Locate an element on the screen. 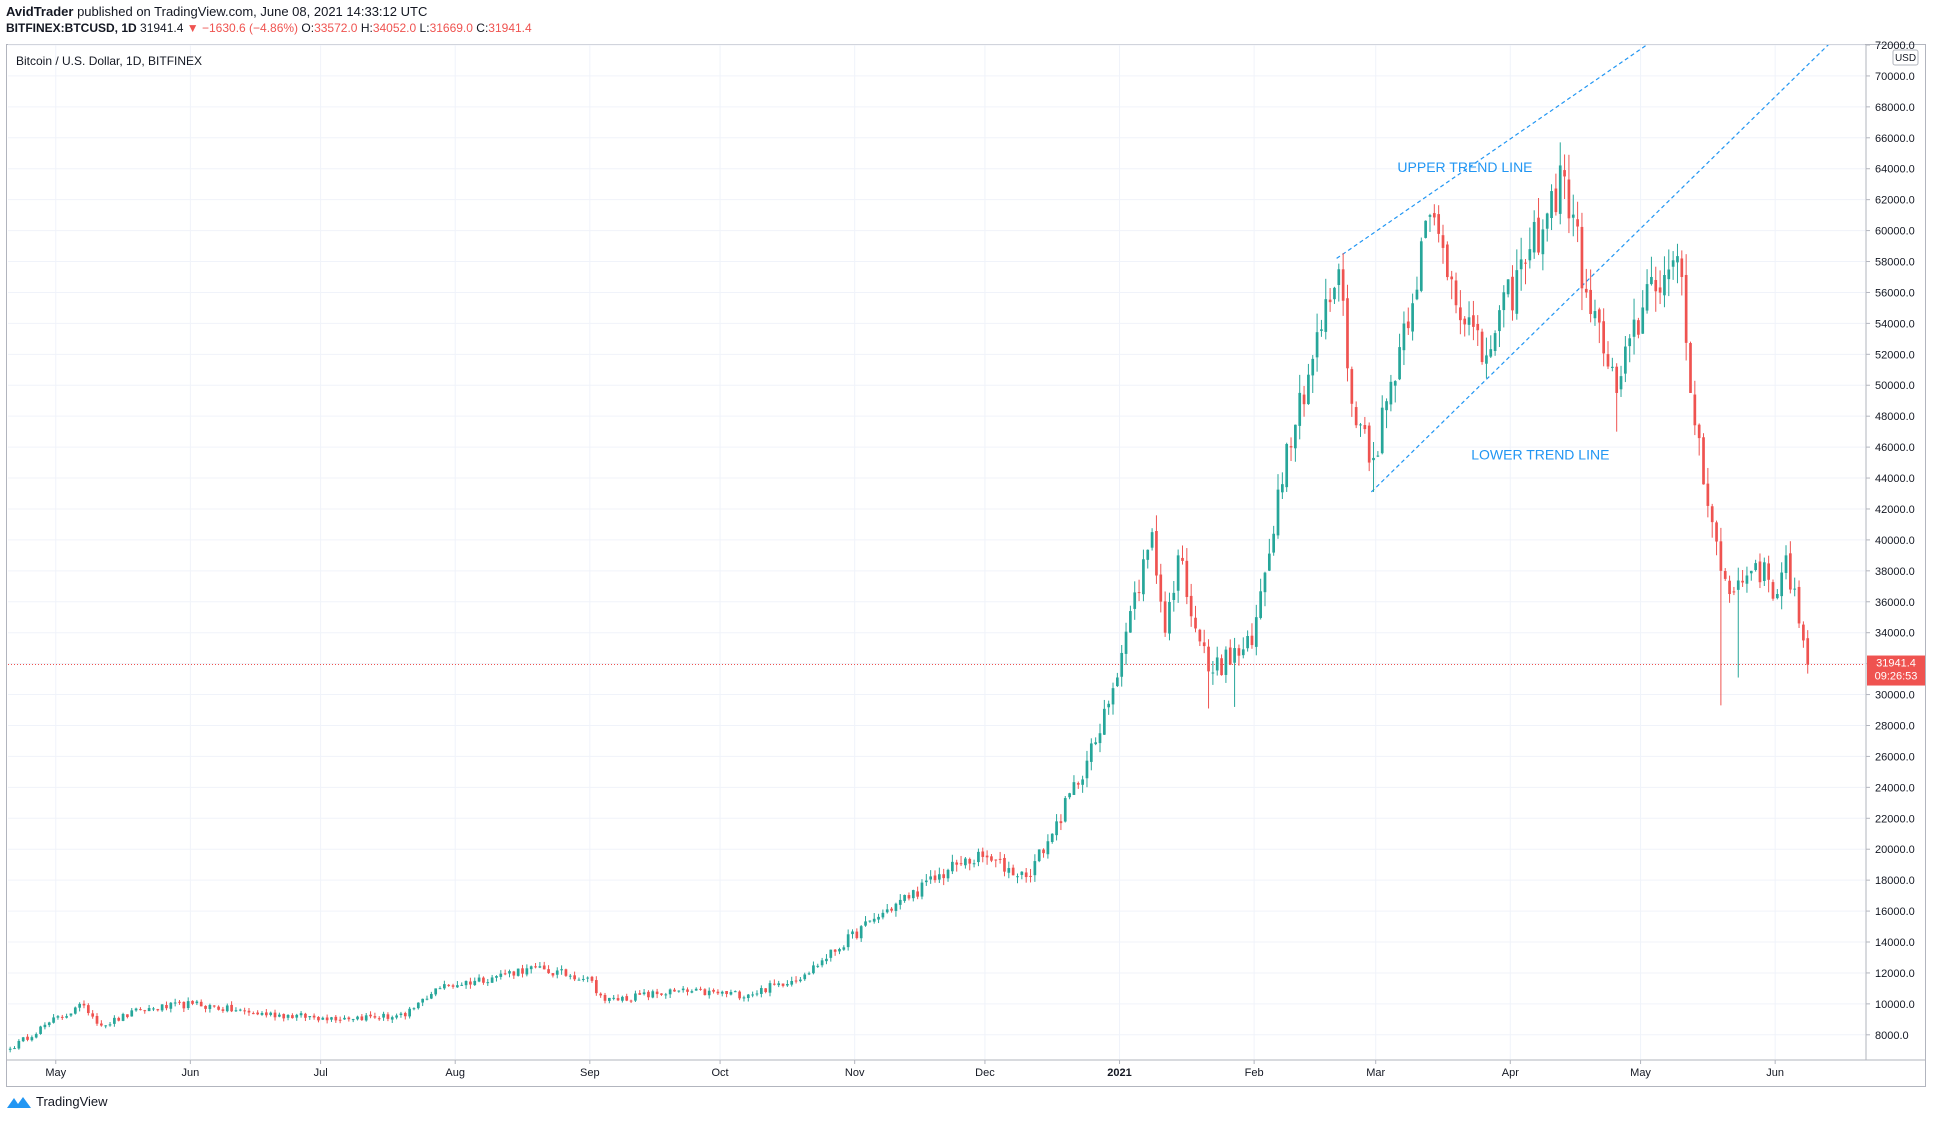 The width and height of the screenshot is (1934, 1121). annotations: UPPER TREND LINE LOWER TREND LINE is located at coordinates (1503, 311).